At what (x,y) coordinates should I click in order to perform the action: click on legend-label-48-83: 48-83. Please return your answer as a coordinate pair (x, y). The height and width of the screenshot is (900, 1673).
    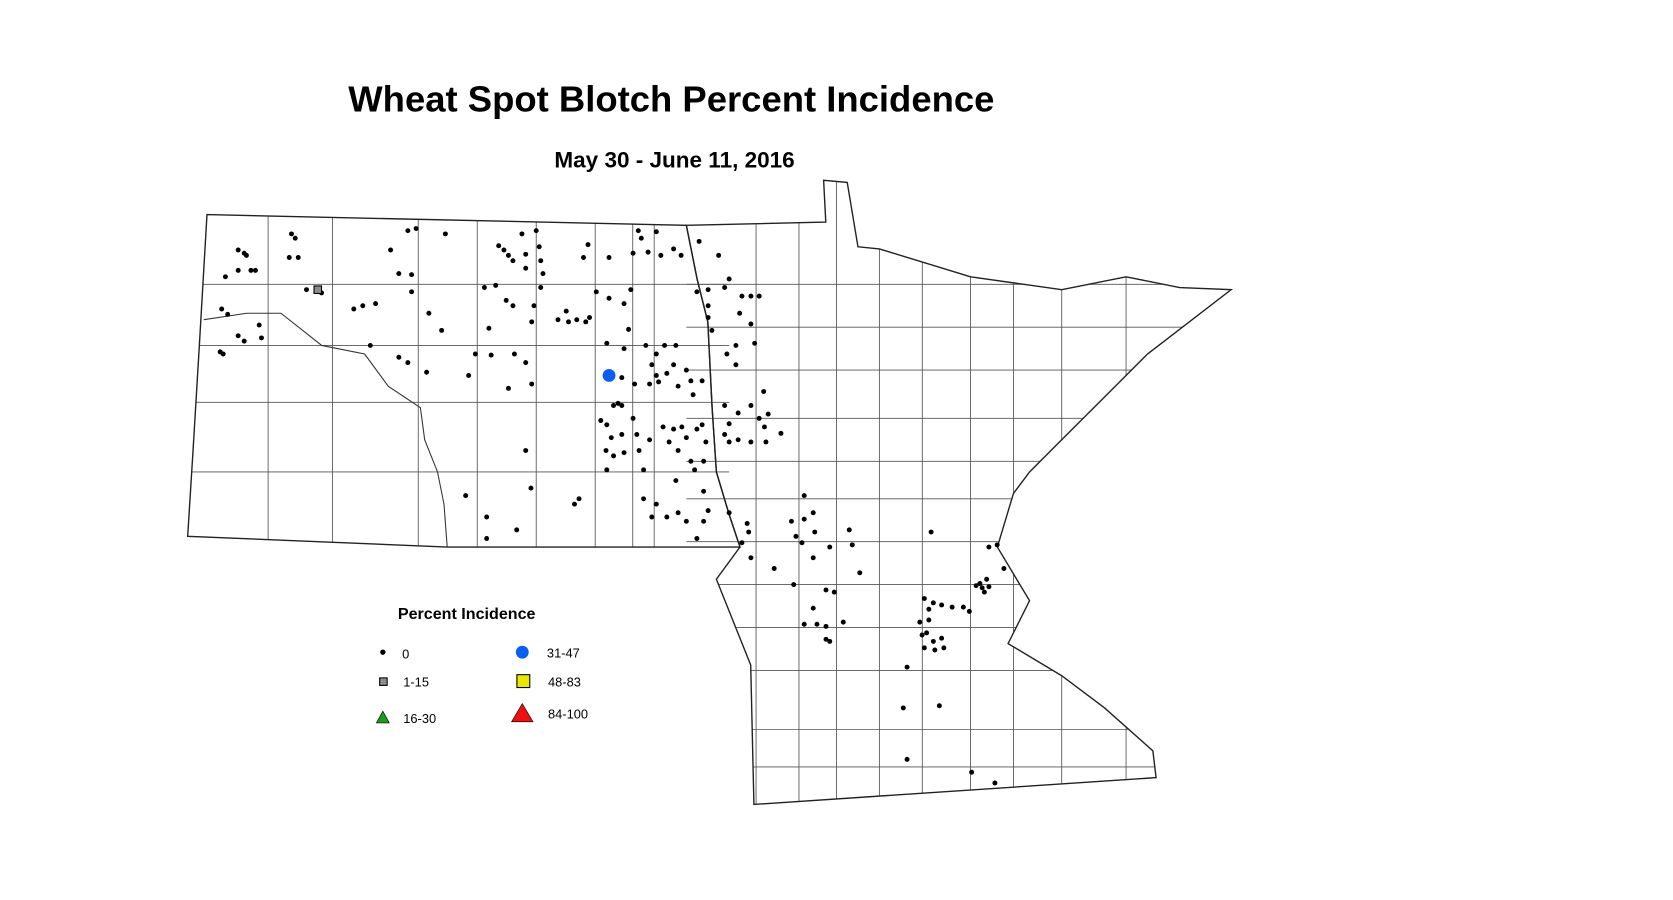
    Looking at the image, I should click on (564, 681).